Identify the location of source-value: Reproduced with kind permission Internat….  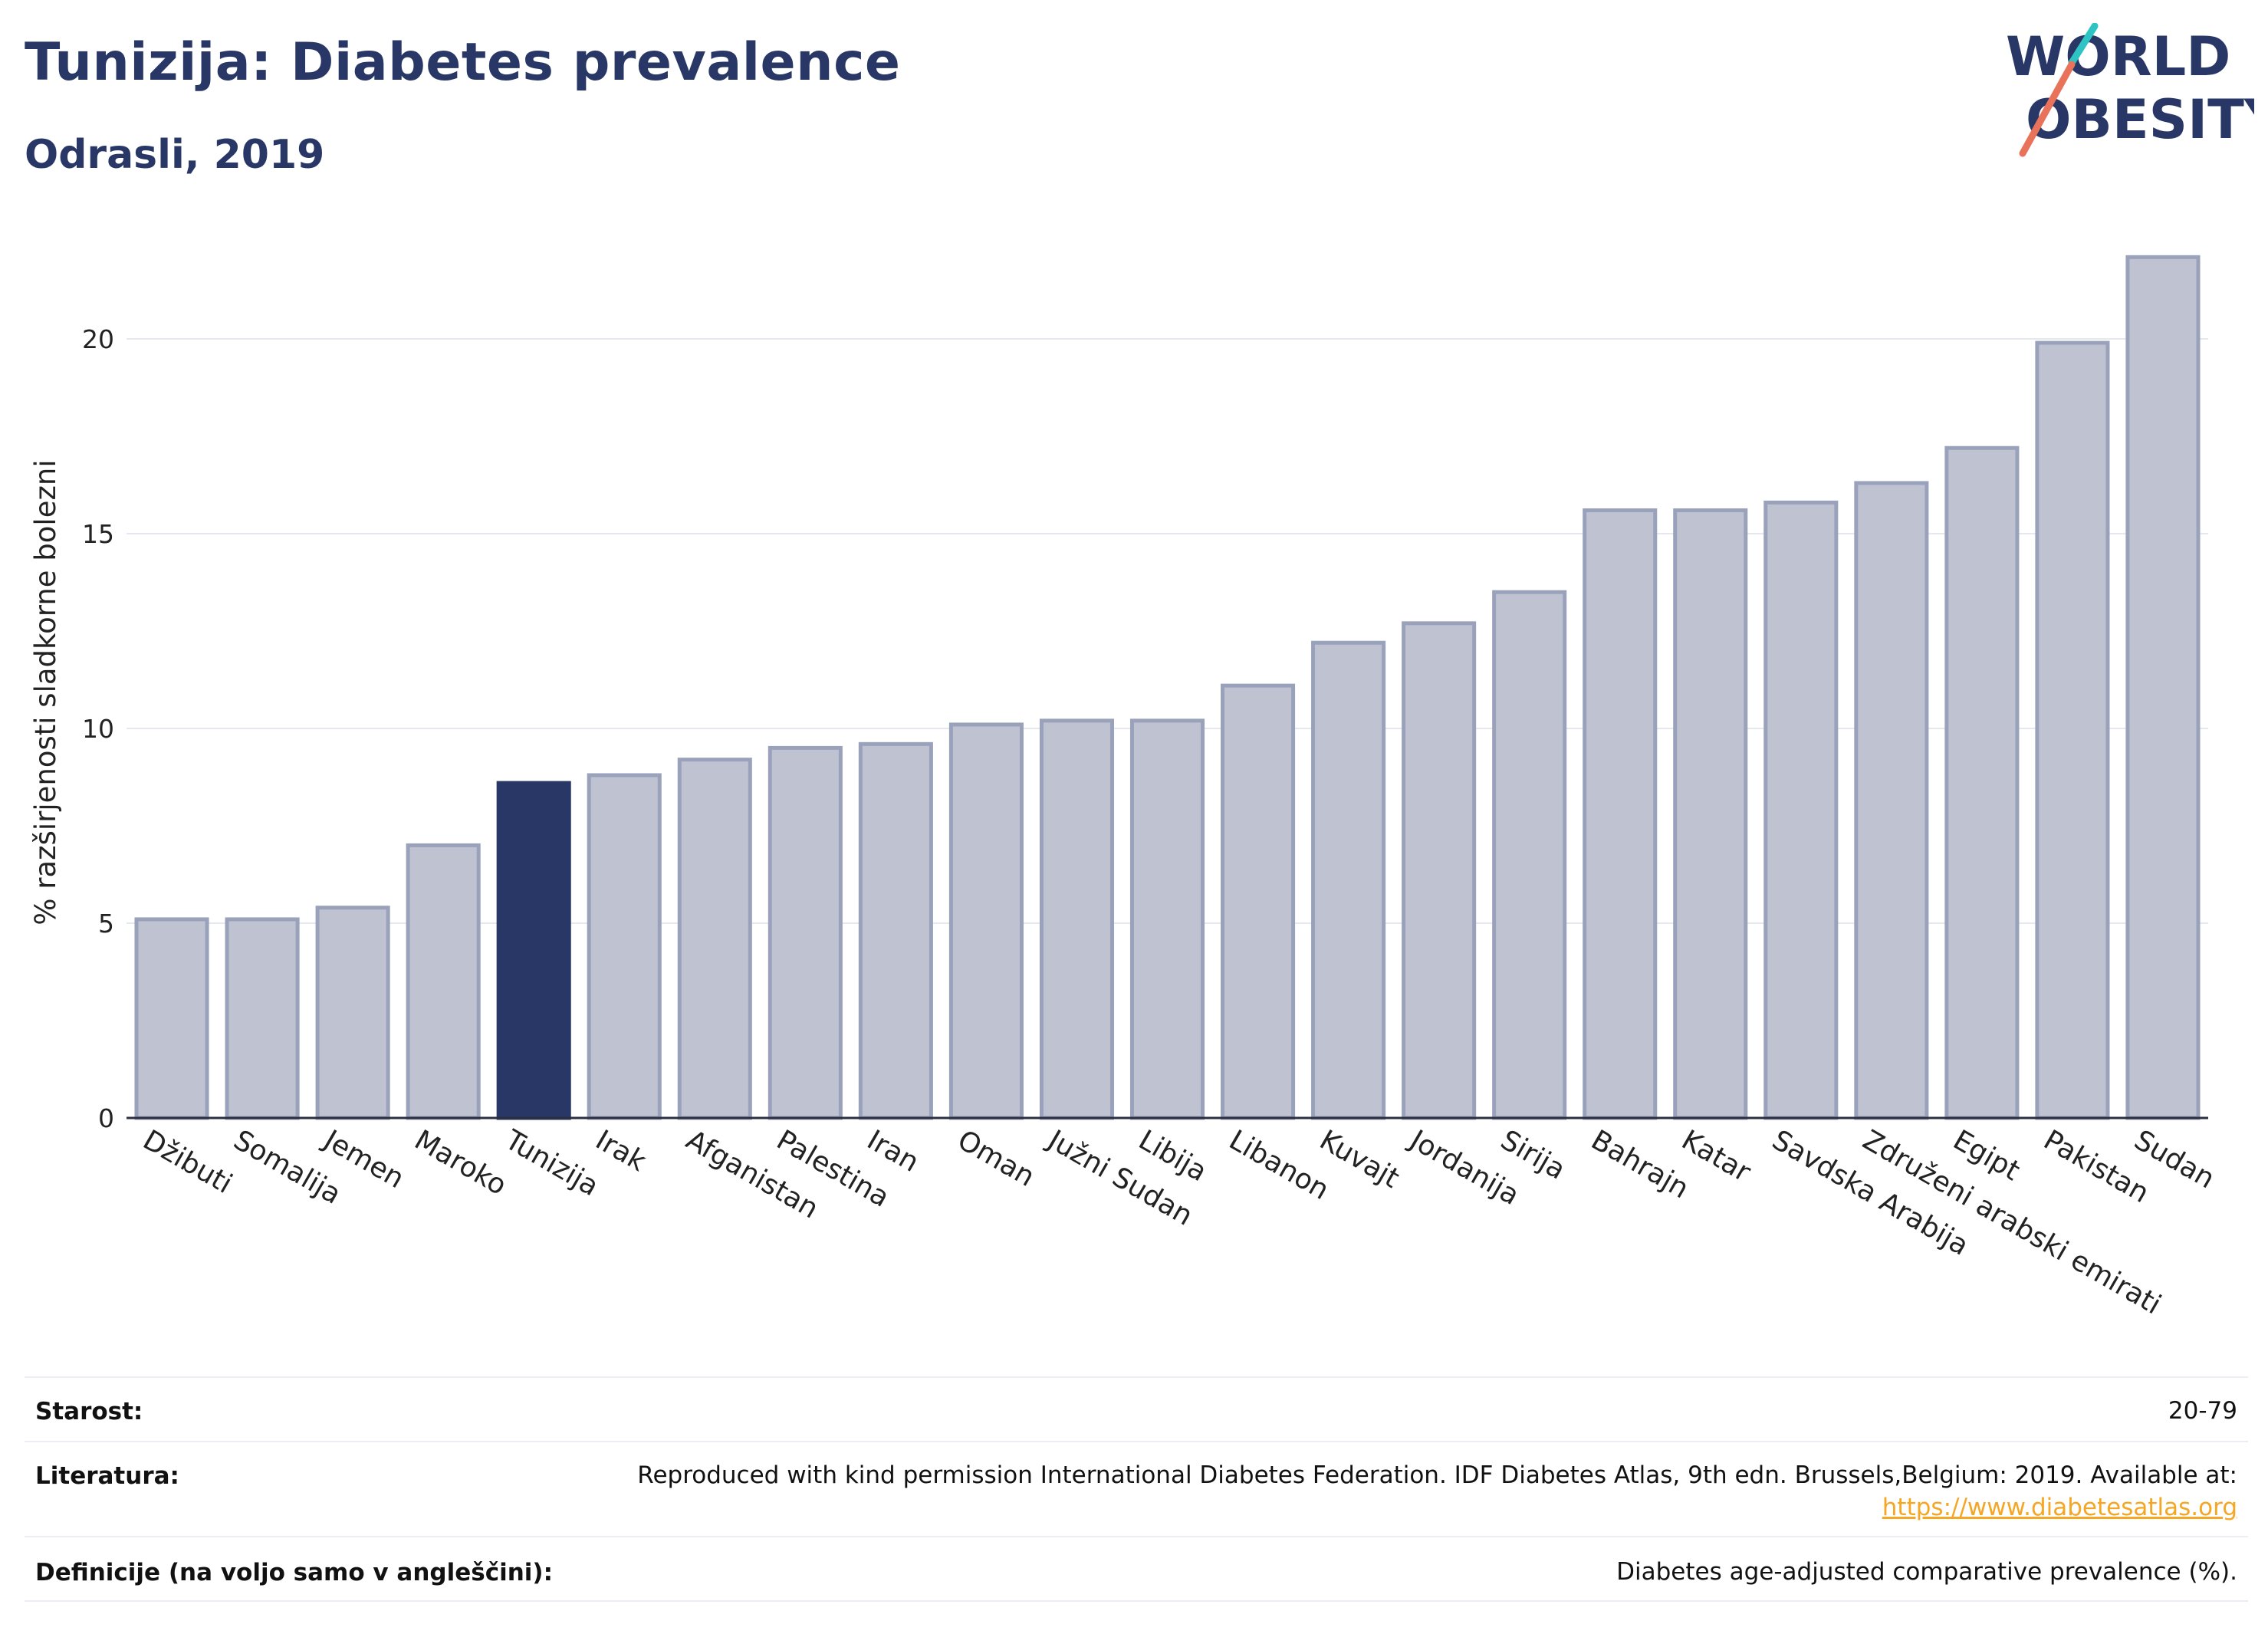
(1437, 1492).